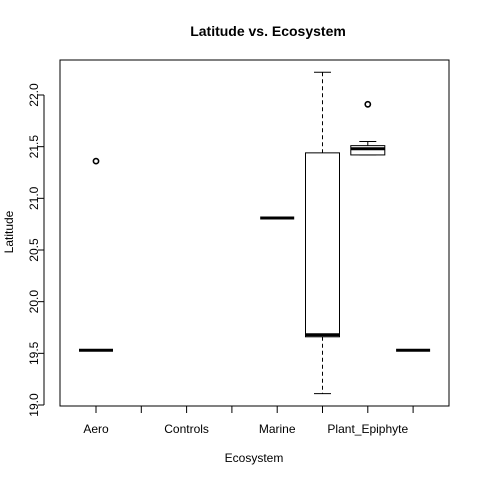 This screenshot has height=480, width=480. I want to click on y-tick-label: 21.5, so click(34, 147).